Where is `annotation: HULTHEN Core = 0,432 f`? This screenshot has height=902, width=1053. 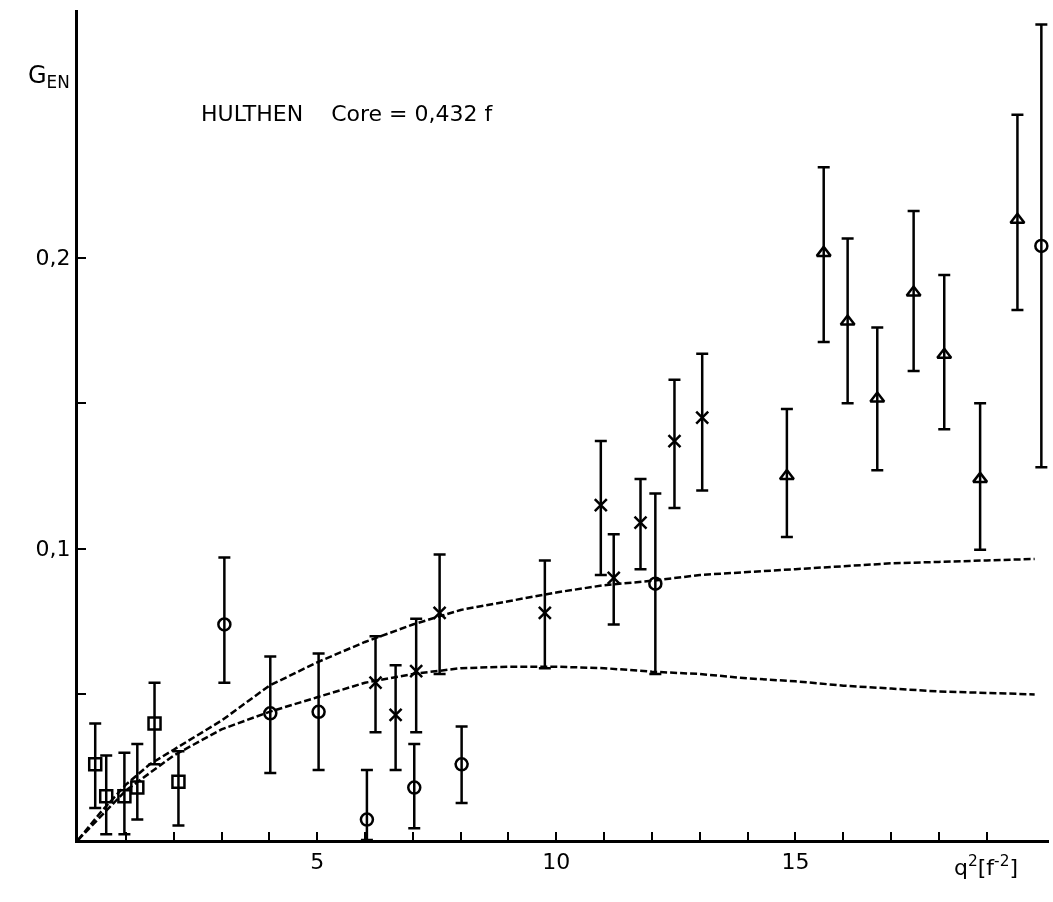
annotation: HULTHEN Core = 0,432 f is located at coordinates (347, 113).